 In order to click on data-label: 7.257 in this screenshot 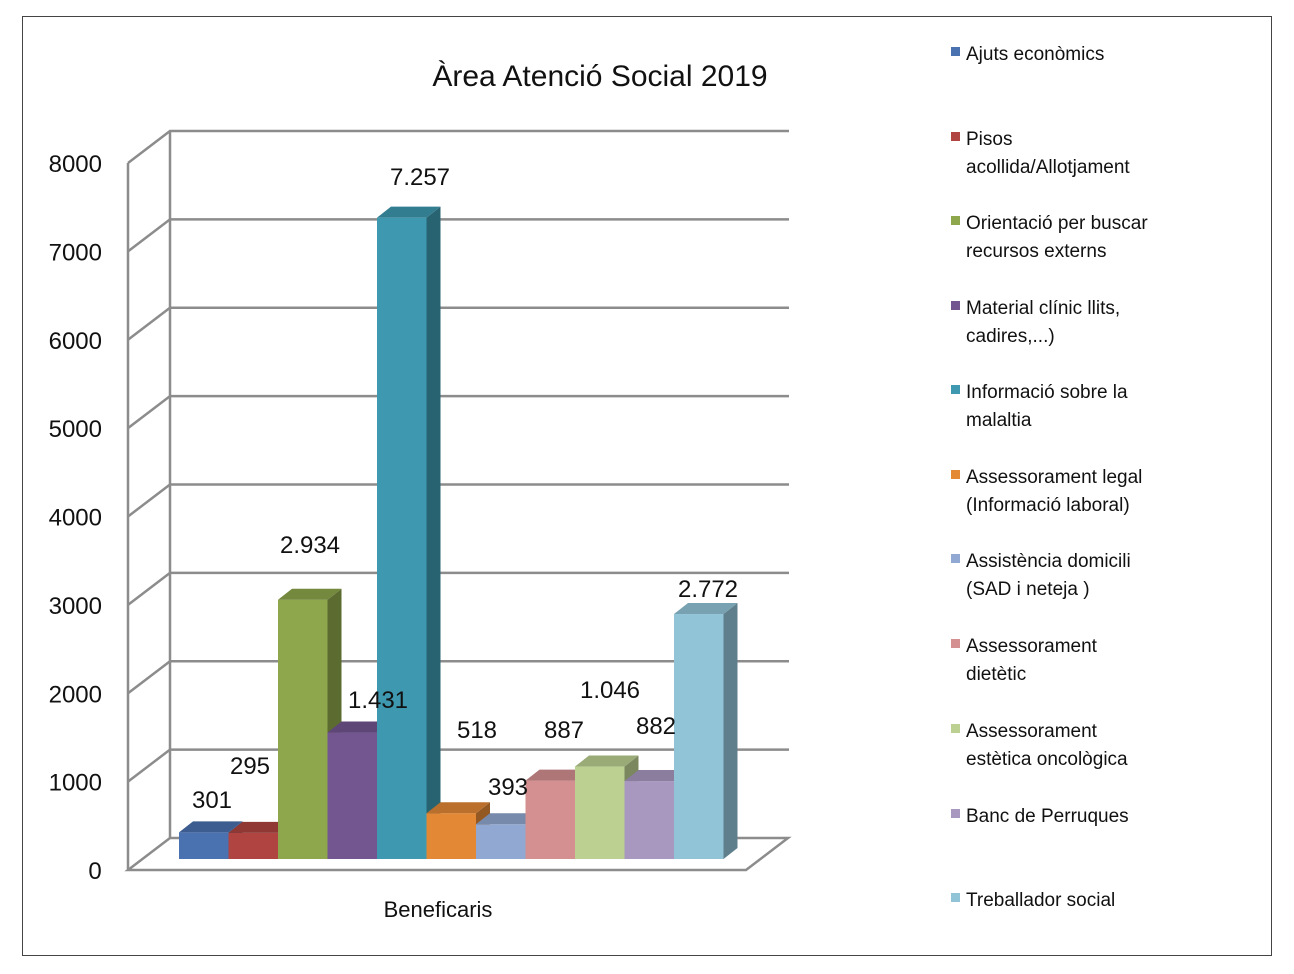, I will do `click(420, 177)`.